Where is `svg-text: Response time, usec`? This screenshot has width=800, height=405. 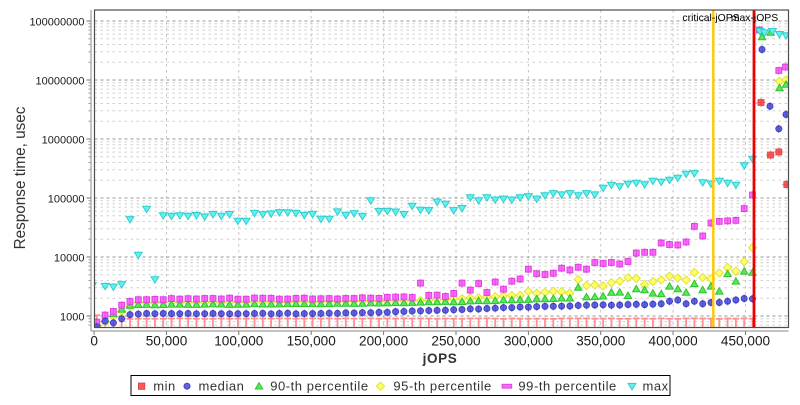 svg-text: Response time, usec is located at coordinates (20, 177).